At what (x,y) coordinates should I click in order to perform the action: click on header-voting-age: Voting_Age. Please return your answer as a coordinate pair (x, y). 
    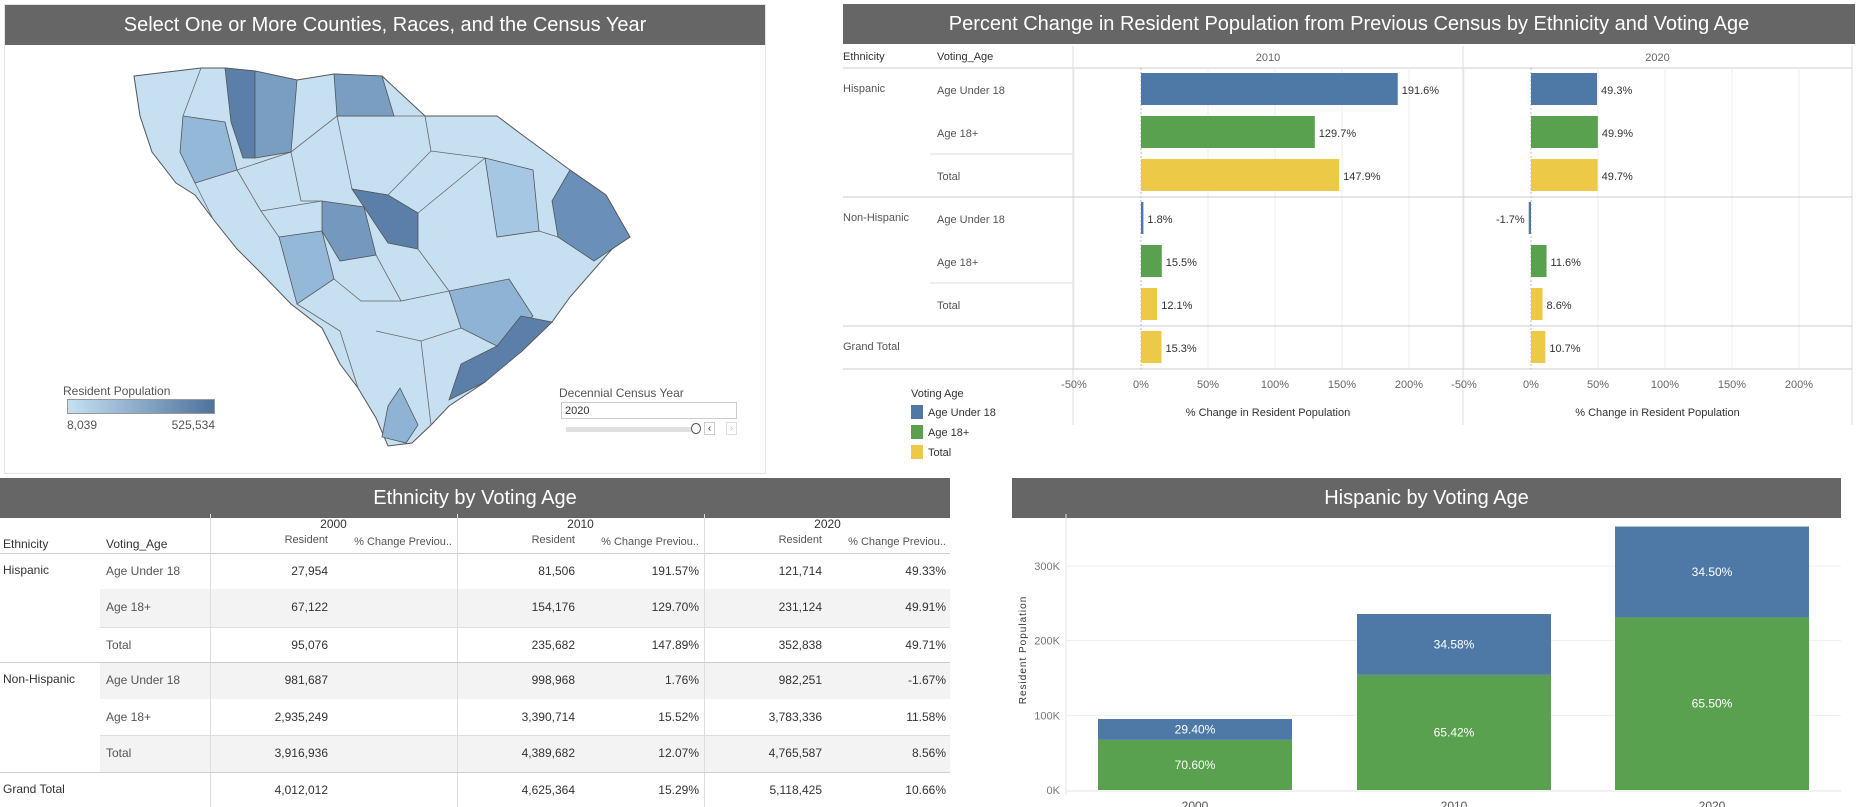
    Looking at the image, I should click on (137, 544).